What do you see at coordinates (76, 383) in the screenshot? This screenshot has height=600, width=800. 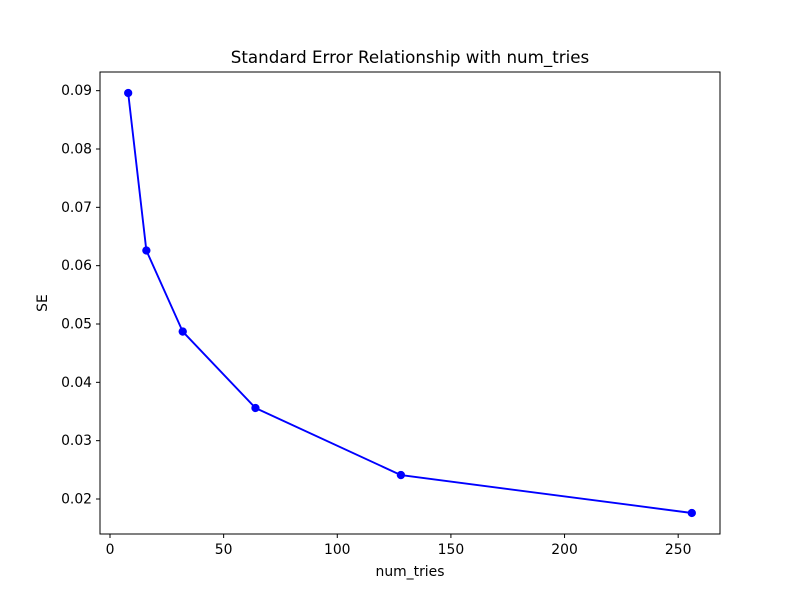 I see `y-tick-label: 0.04` at bounding box center [76, 383].